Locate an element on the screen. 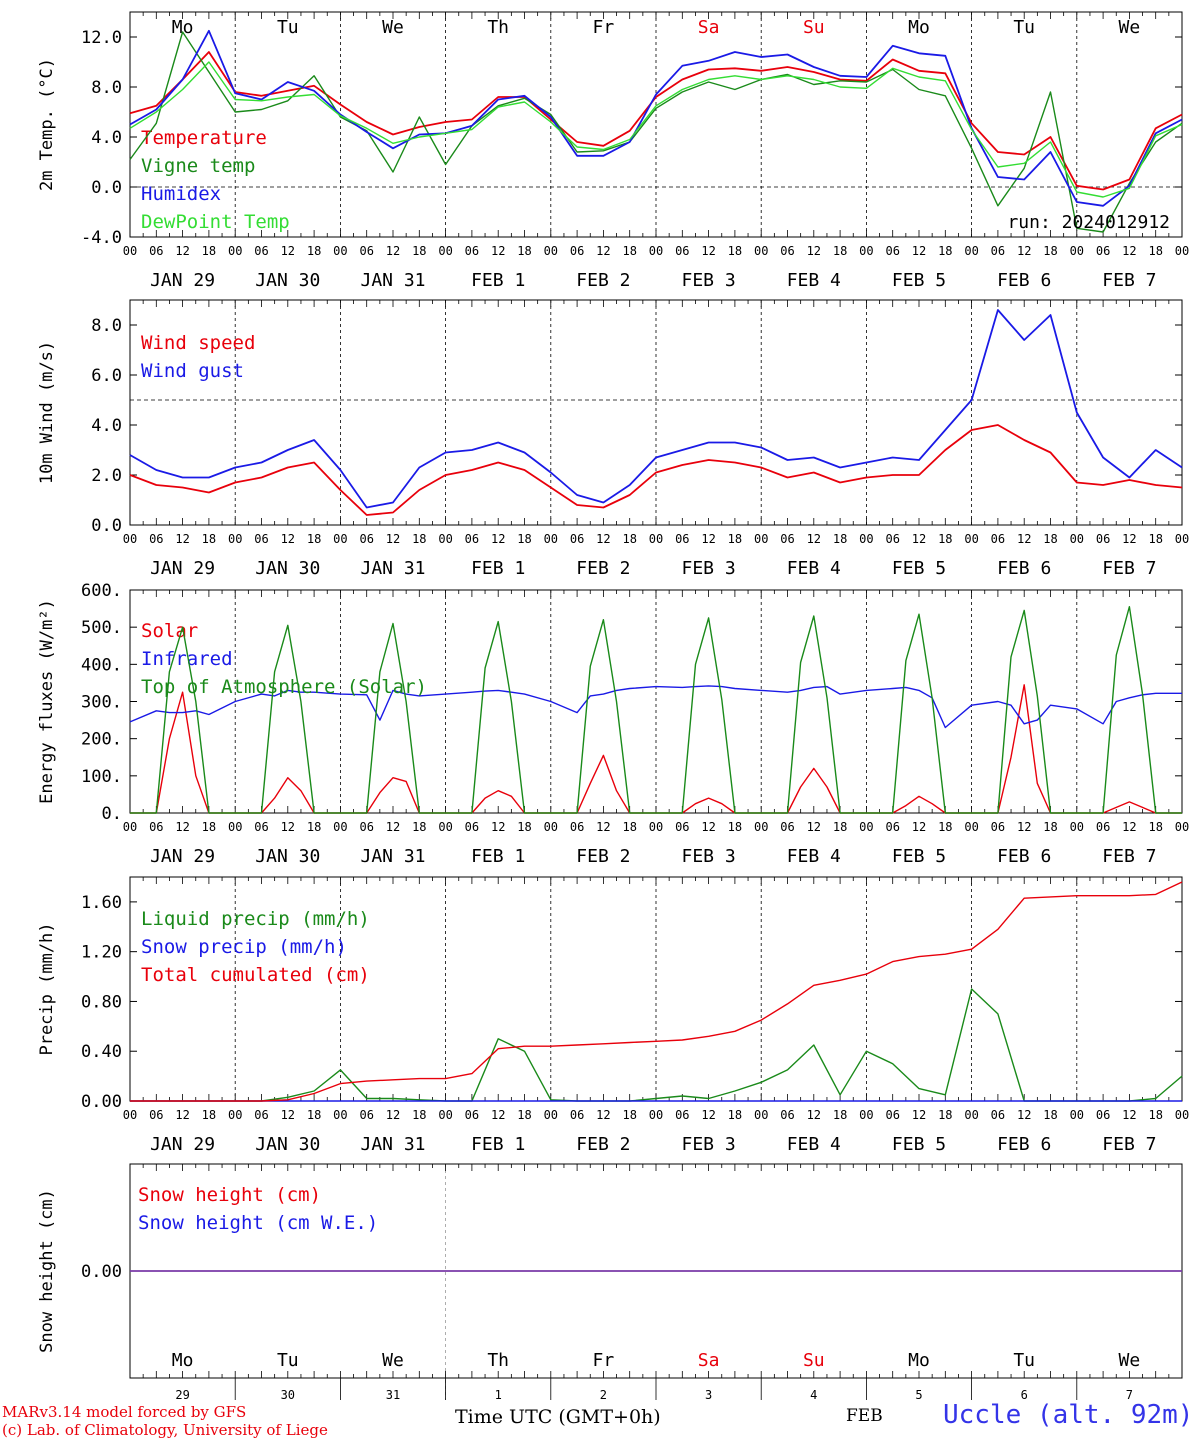  weekday-label: Fr is located at coordinates (604, 1360).